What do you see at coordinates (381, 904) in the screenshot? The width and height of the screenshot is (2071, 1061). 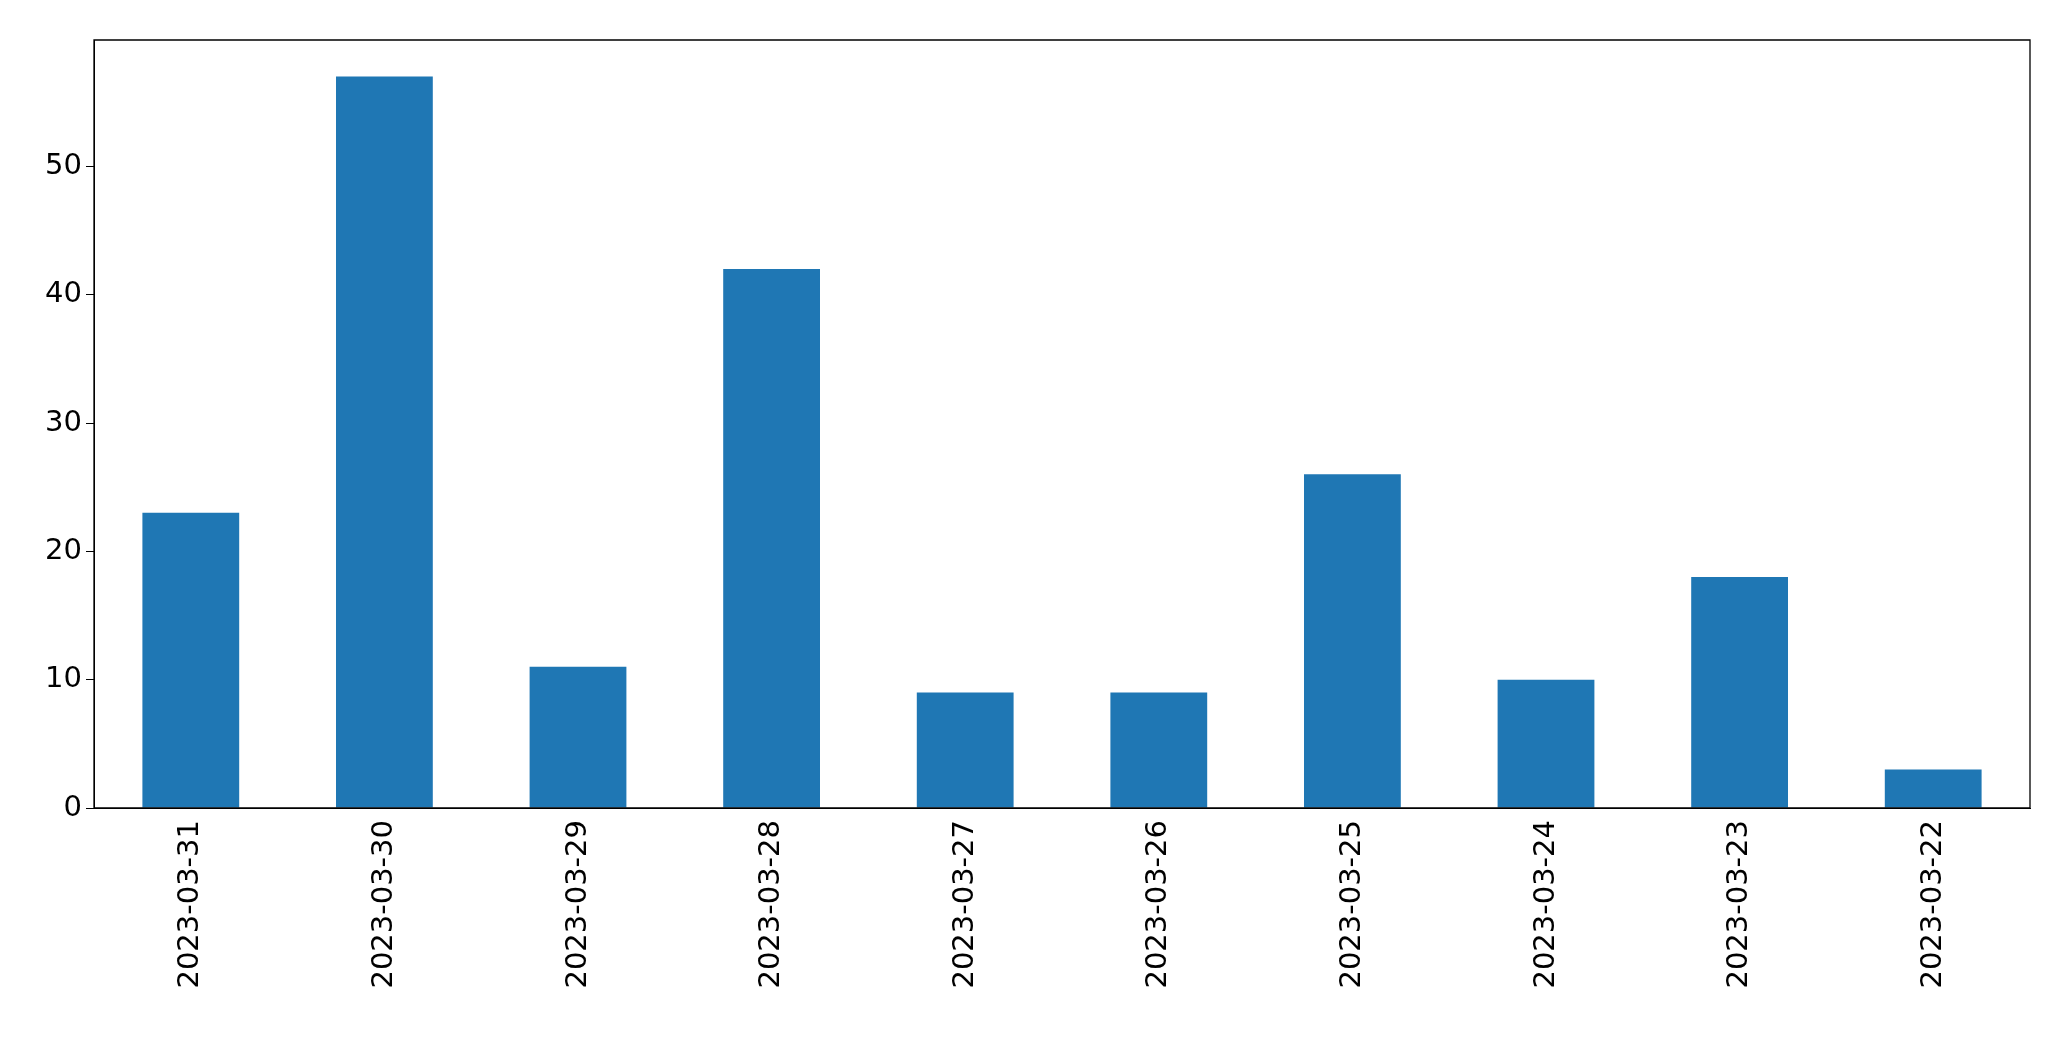 I see `x-tick-label: 2023-03-30` at bounding box center [381, 904].